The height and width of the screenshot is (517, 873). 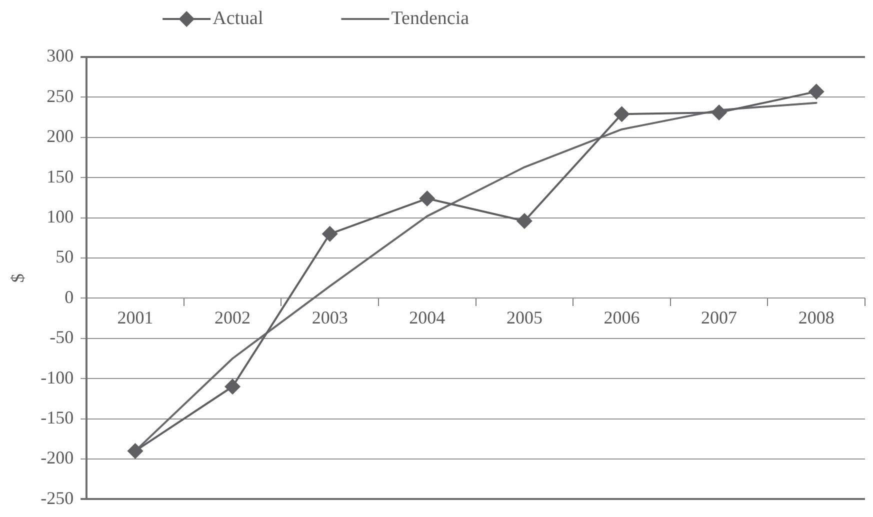 I want to click on y-tick-label: 300, so click(x=60, y=56).